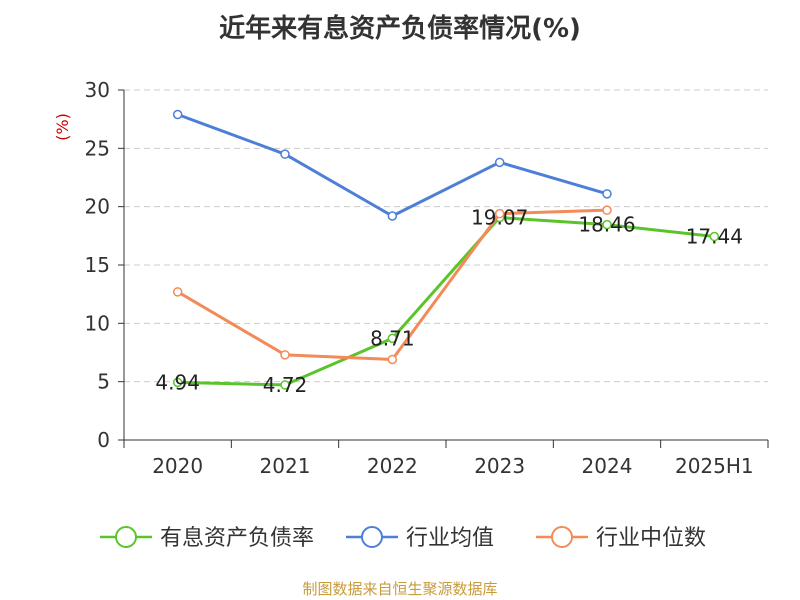 This screenshot has width=800, height=600. I want to click on data-label: 8.71, so click(392, 338).